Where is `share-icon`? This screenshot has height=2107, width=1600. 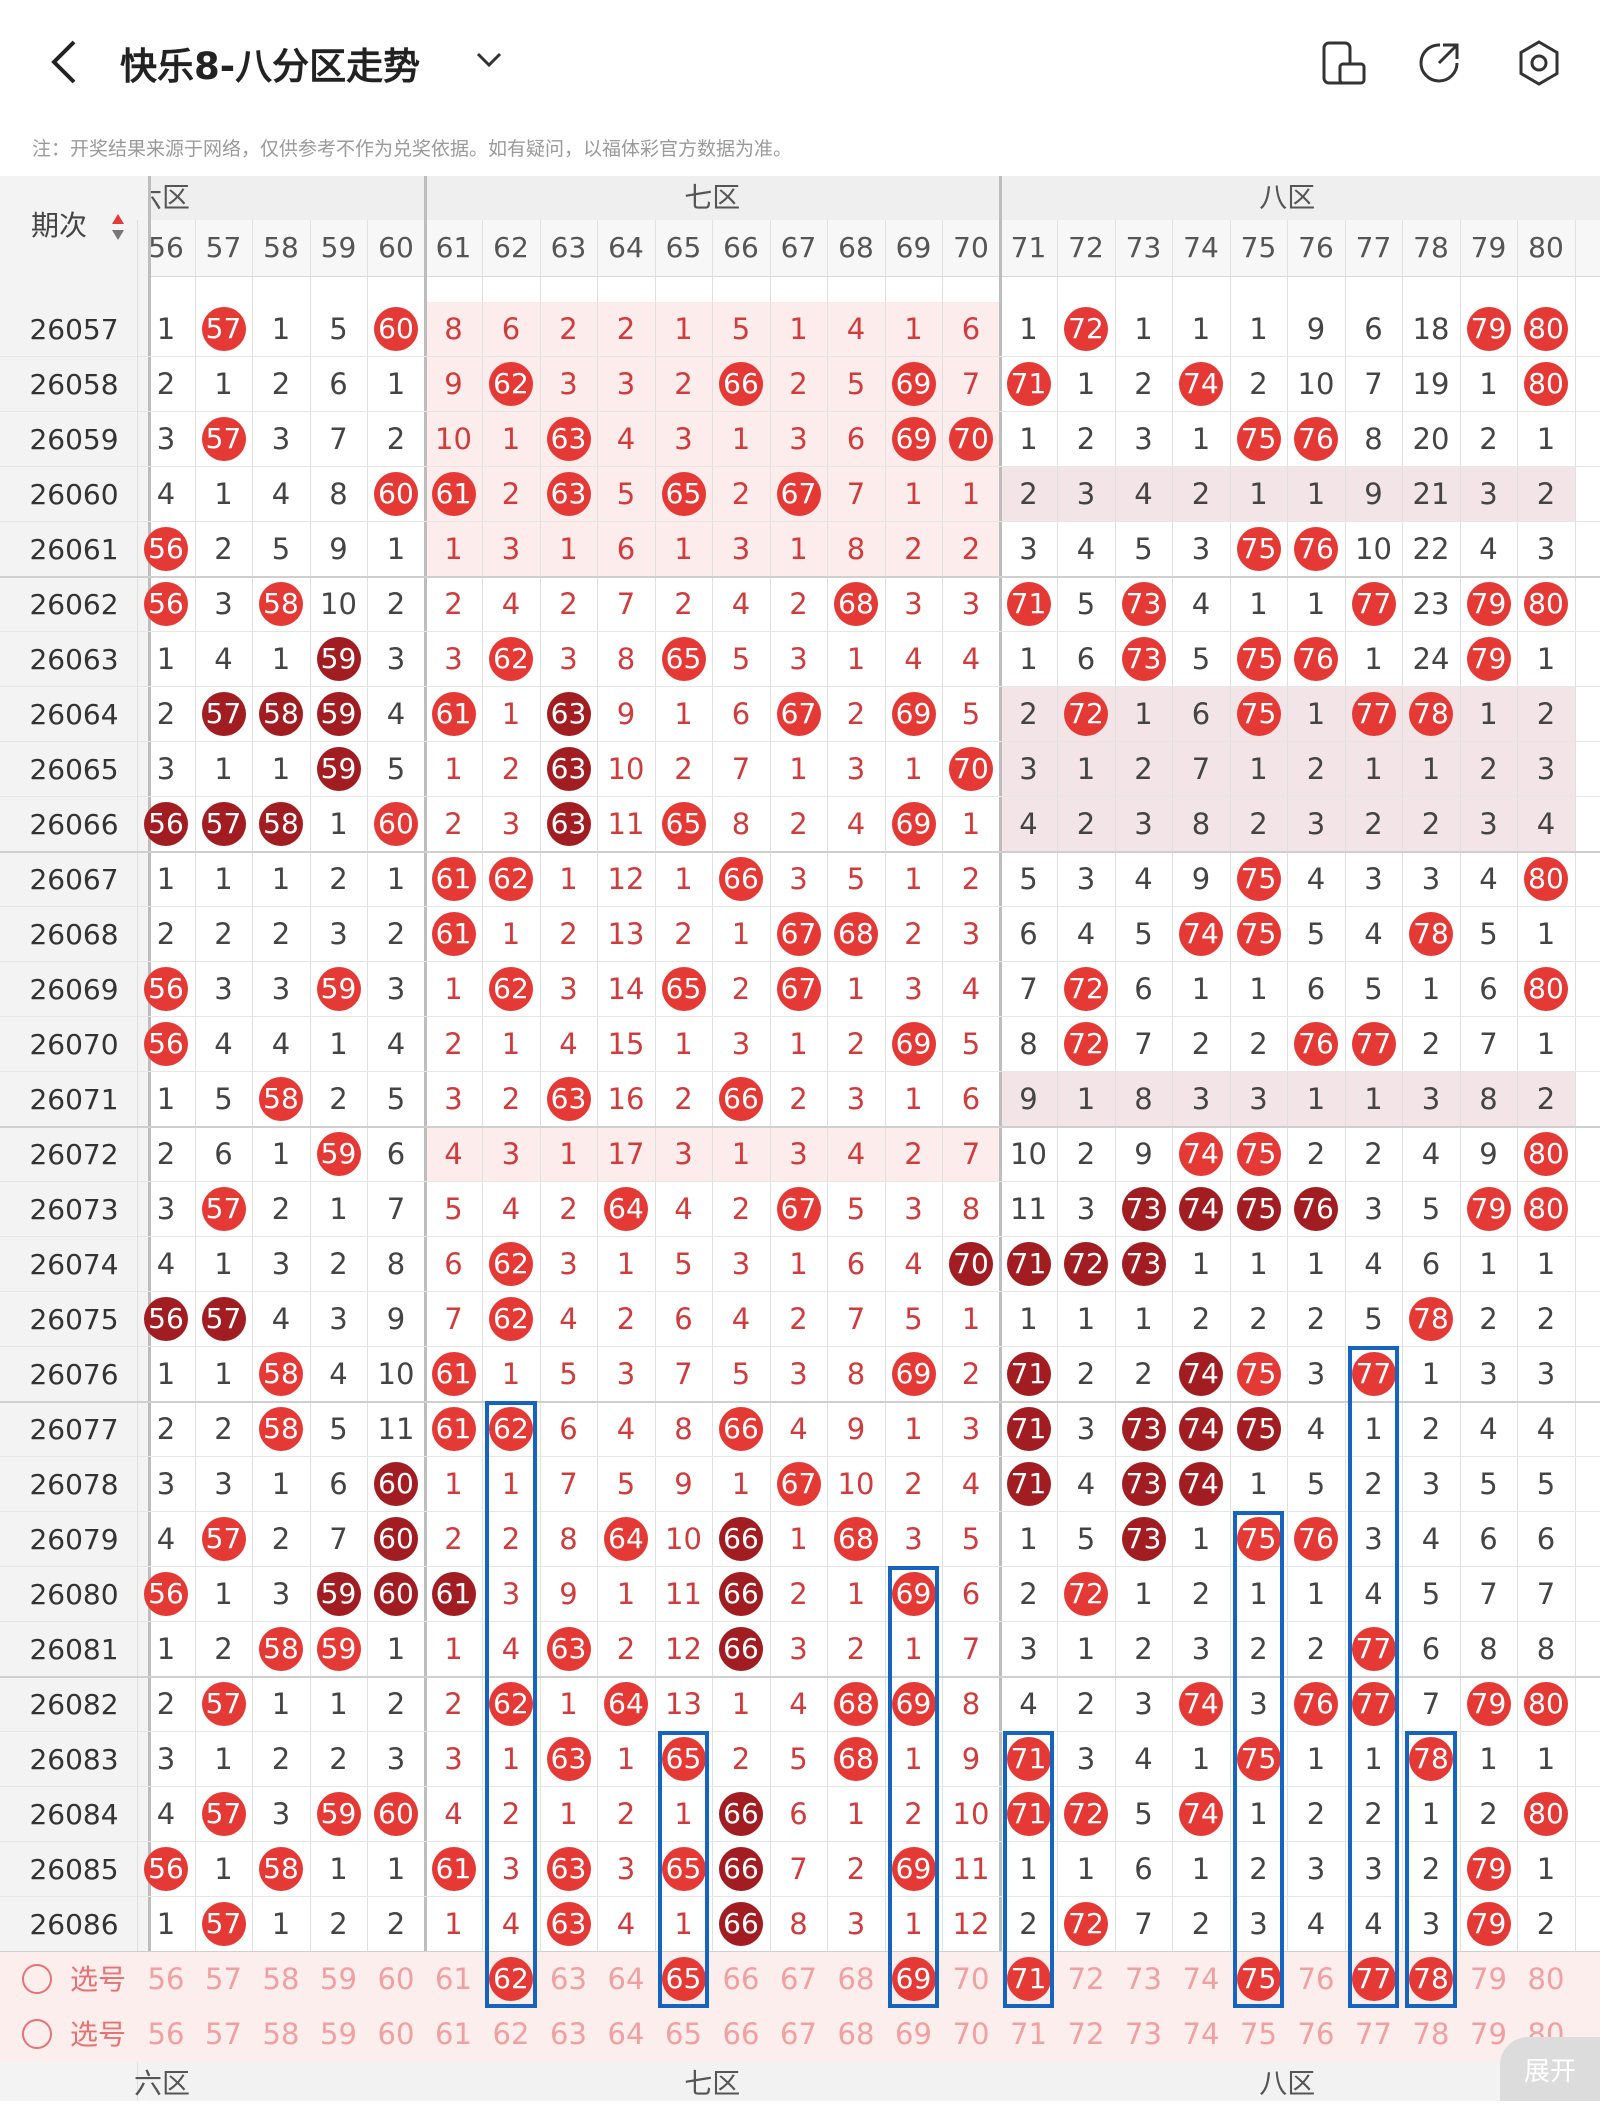
share-icon is located at coordinates (1440, 63).